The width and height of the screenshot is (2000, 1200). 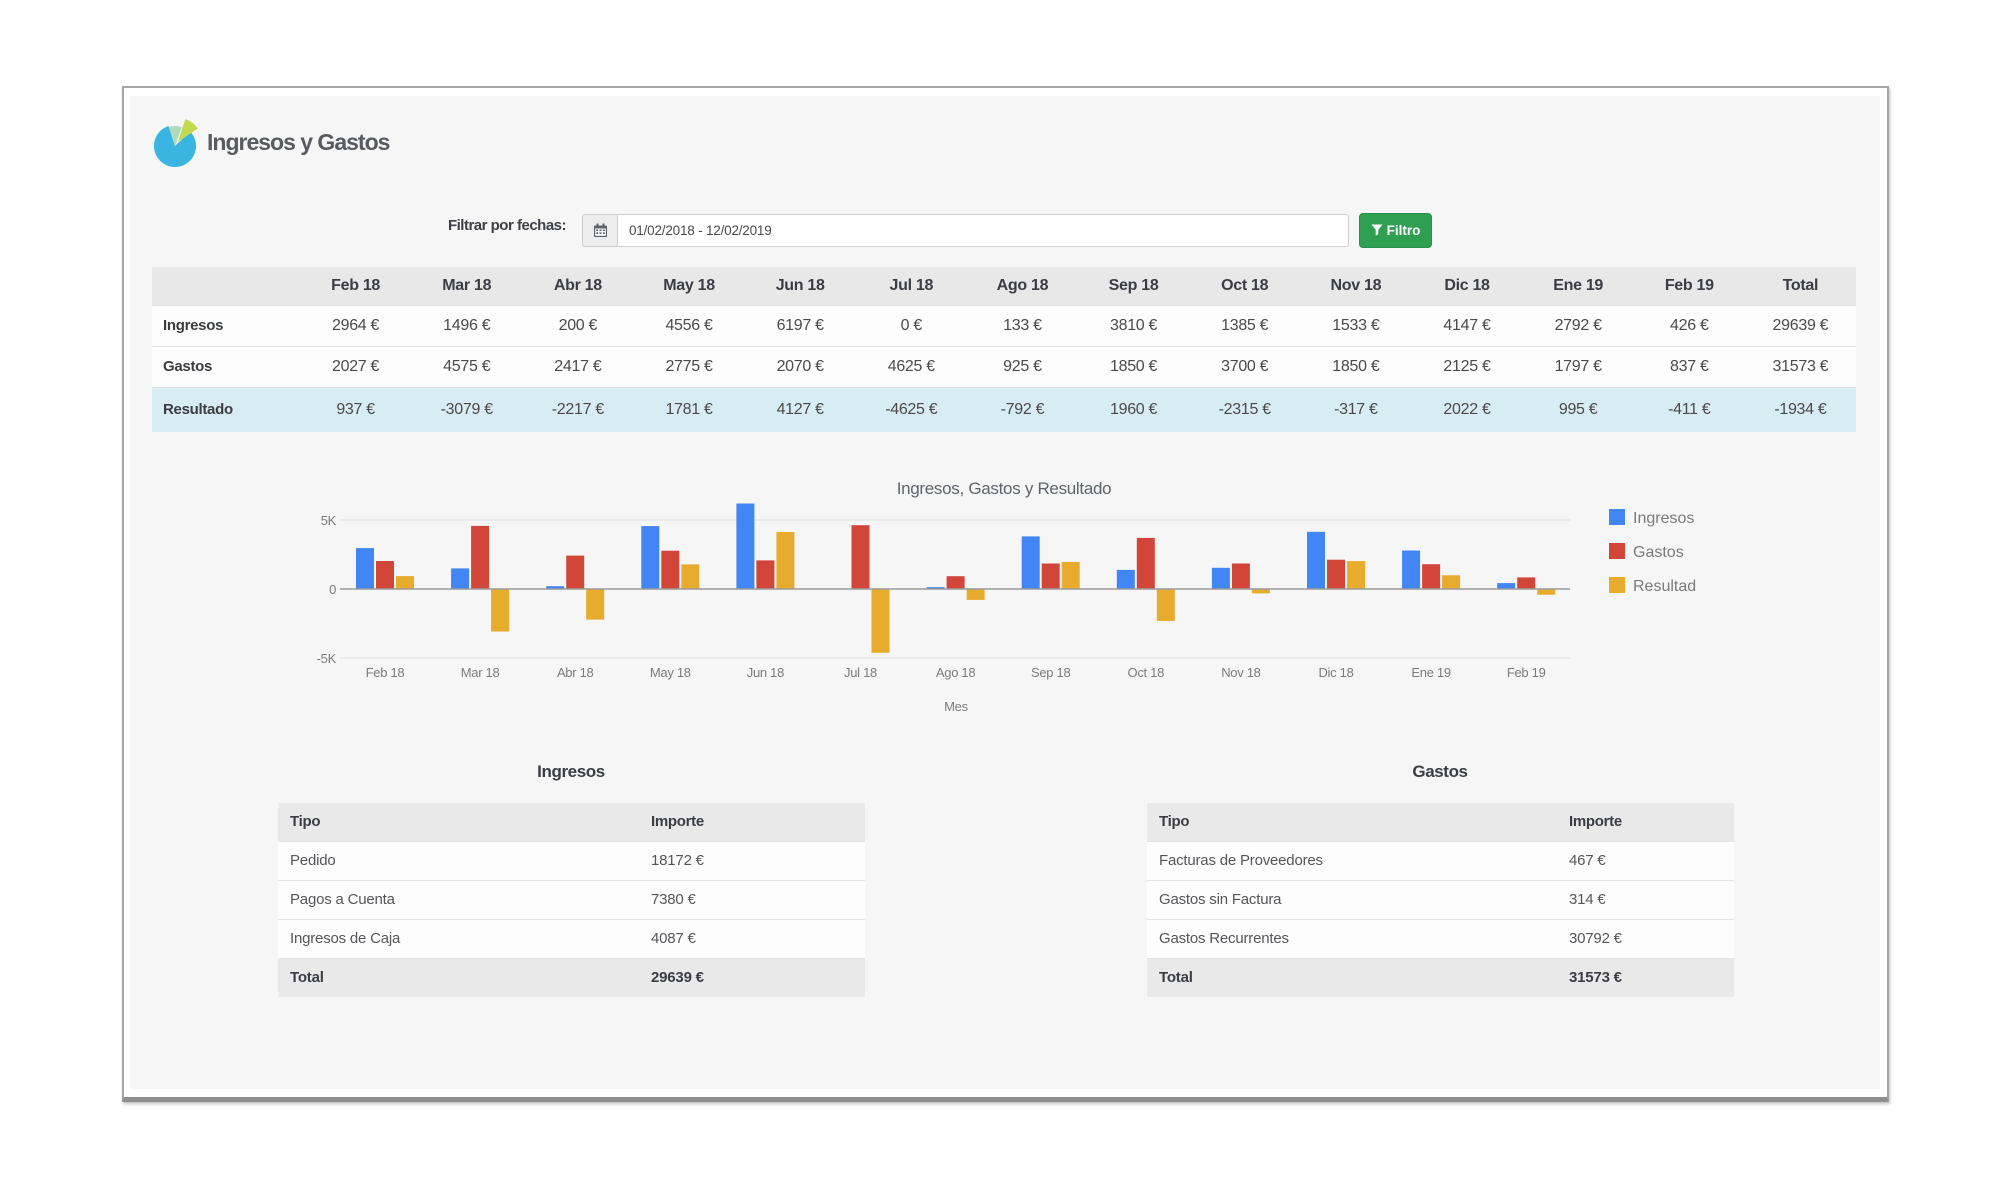 What do you see at coordinates (329, 520) in the screenshot?
I see `svg-text: 5K` at bounding box center [329, 520].